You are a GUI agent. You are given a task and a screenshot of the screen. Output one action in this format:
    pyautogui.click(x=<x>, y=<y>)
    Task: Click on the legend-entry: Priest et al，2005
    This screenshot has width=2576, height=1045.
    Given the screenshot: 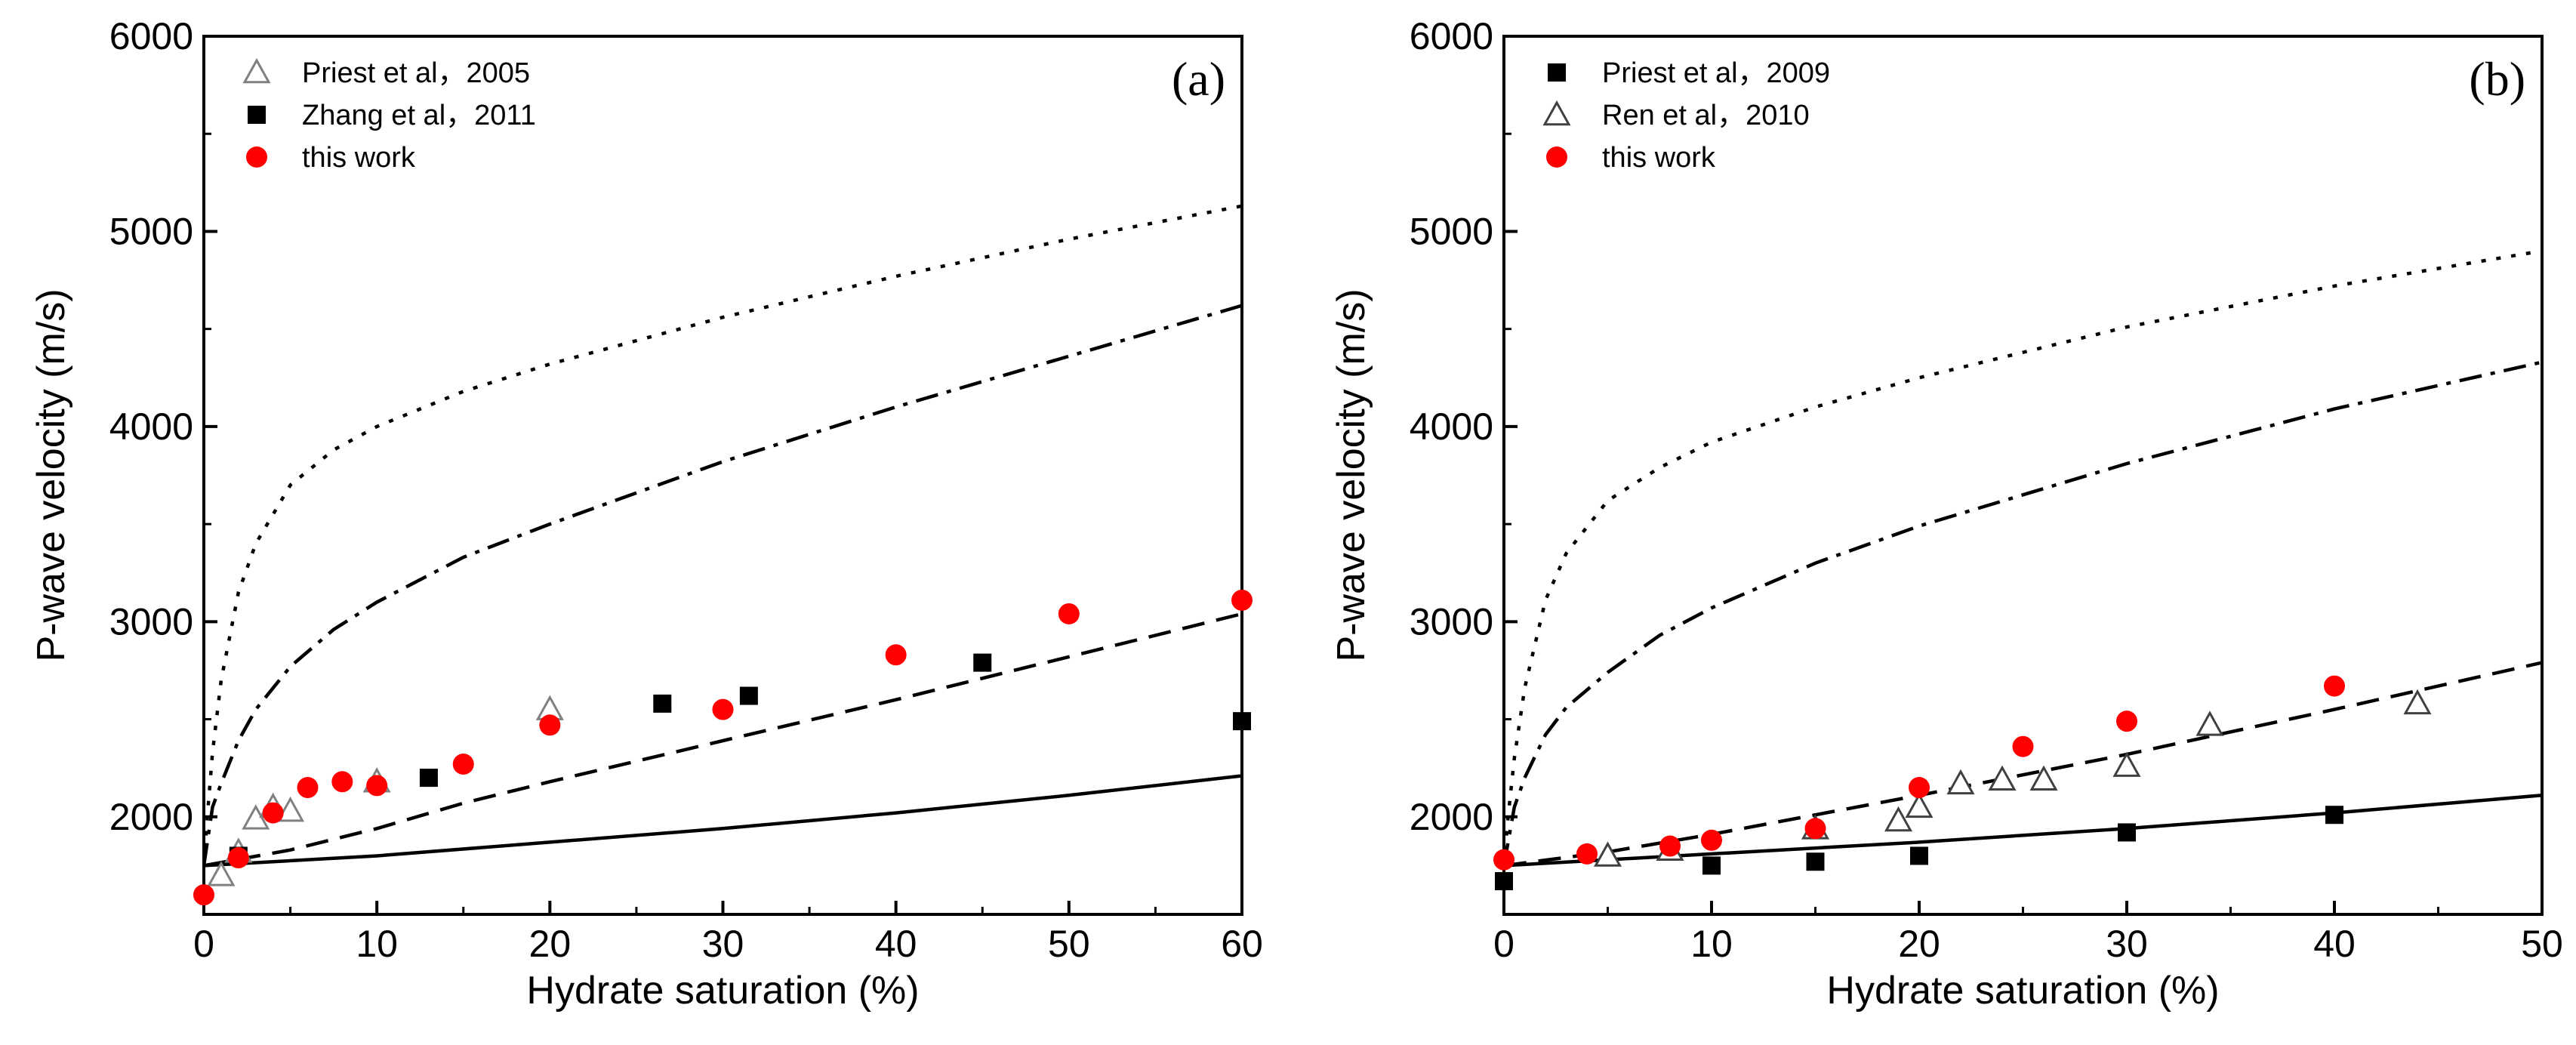 What is the action you would take?
    pyautogui.click(x=416, y=73)
    